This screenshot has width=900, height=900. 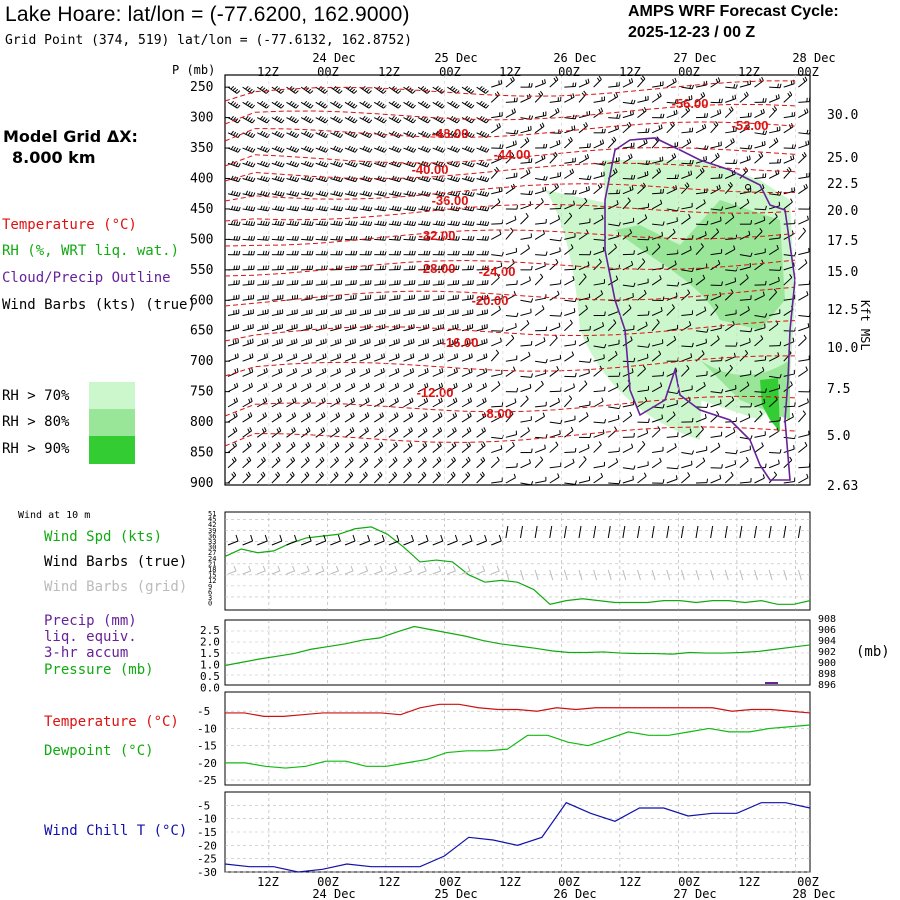 I want to click on temperature-contour-label: -20.00, so click(x=490, y=300).